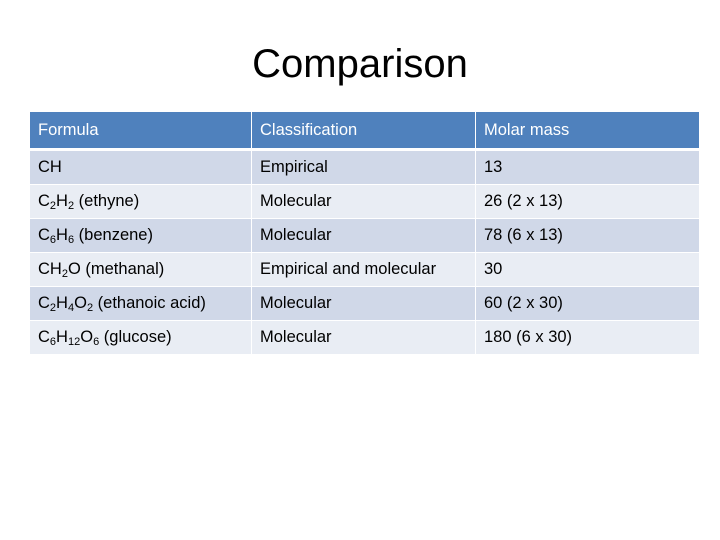 This screenshot has width=720, height=540. I want to click on table-row: CH Empirical 13, so click(364, 167).